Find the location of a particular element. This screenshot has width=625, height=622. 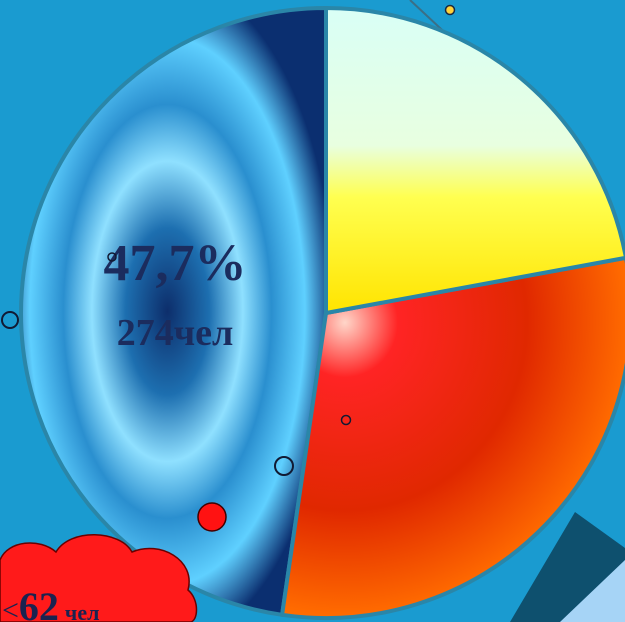

decor-light-triangle is located at coordinates (592, 591).